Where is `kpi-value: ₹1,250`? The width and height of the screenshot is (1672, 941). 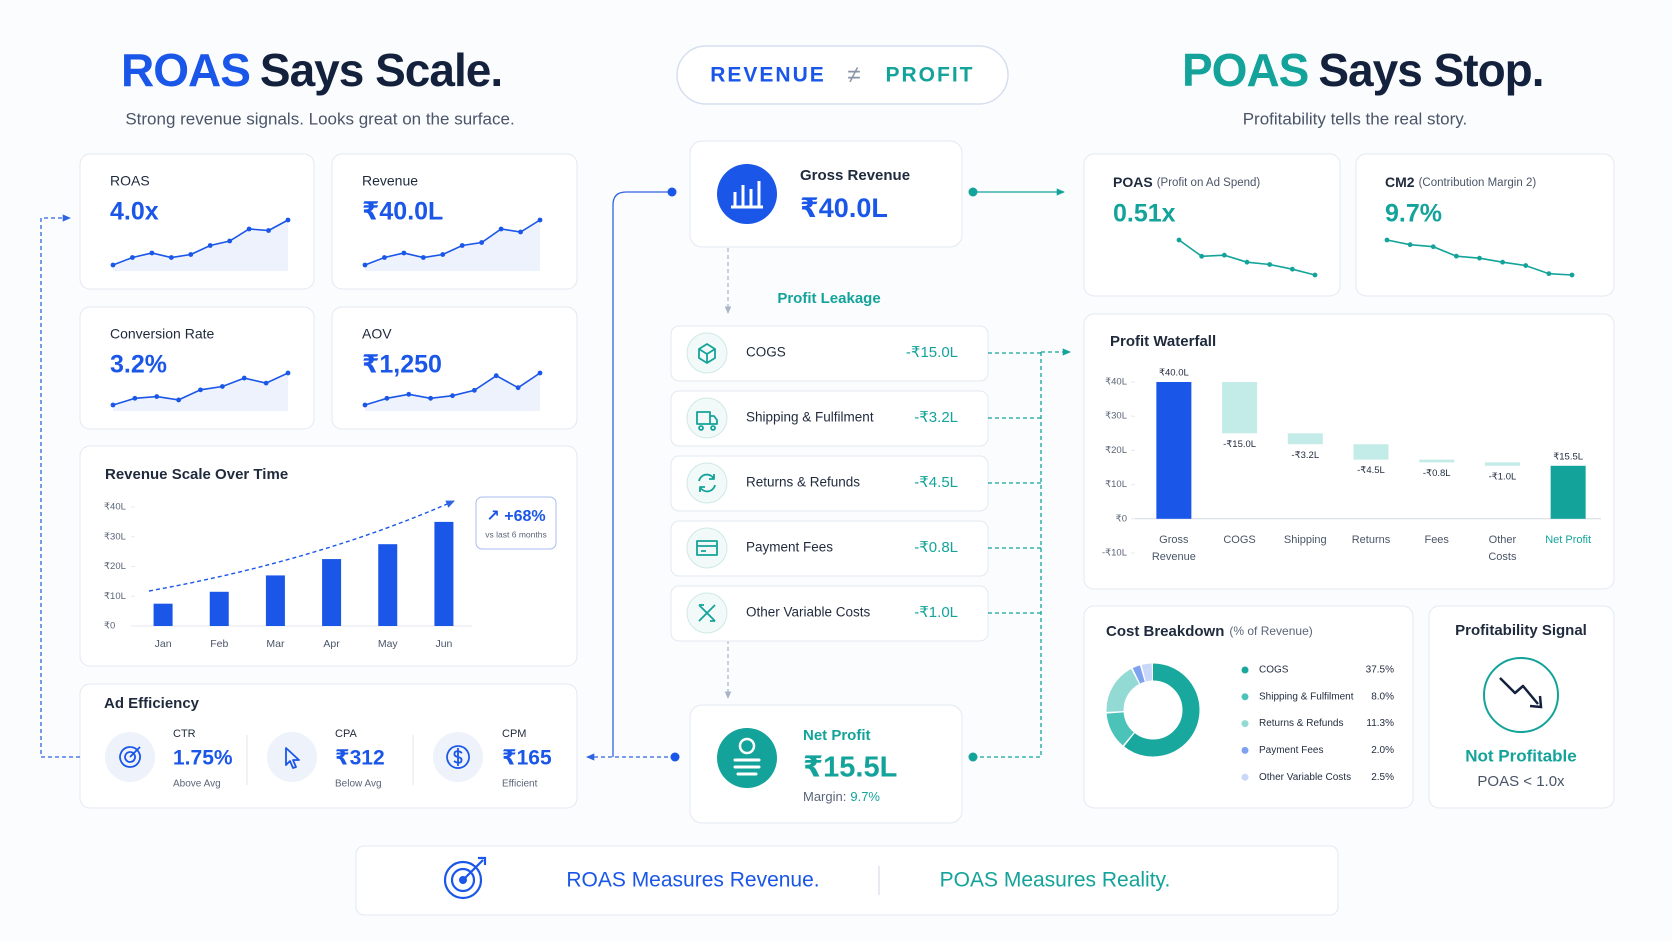
kpi-value: ₹1,250 is located at coordinates (402, 365).